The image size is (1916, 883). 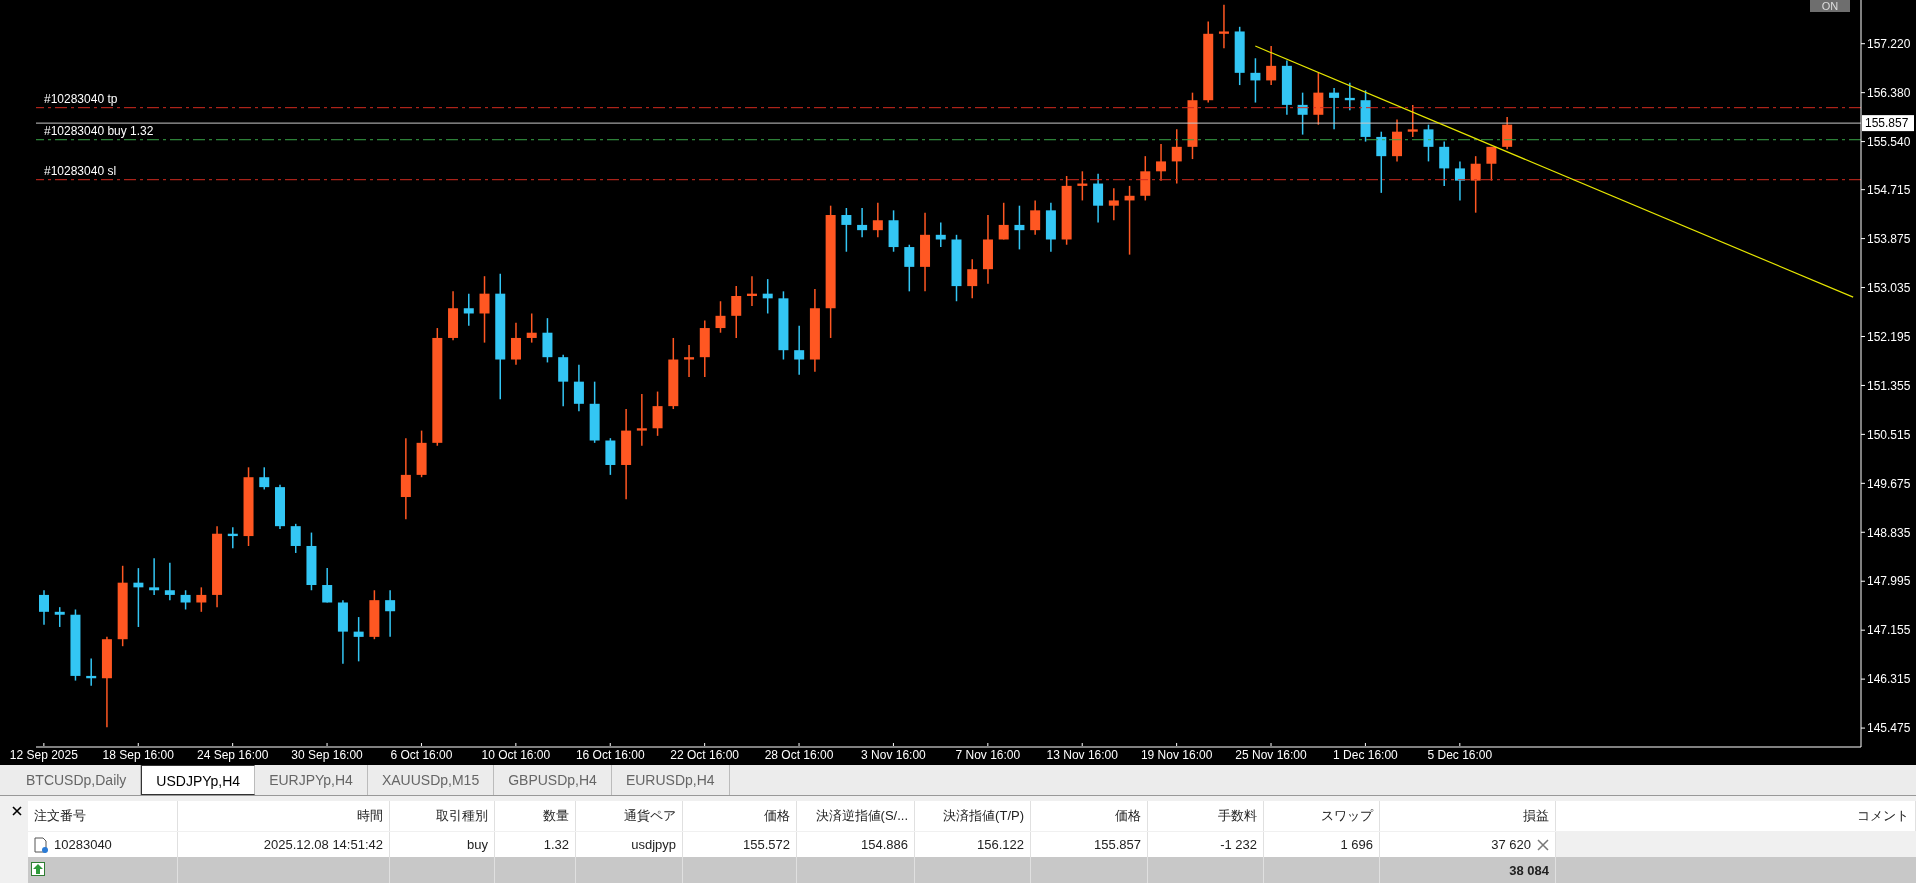 I want to click on x-tick-label: 3 Nov 16:00, so click(x=894, y=755).